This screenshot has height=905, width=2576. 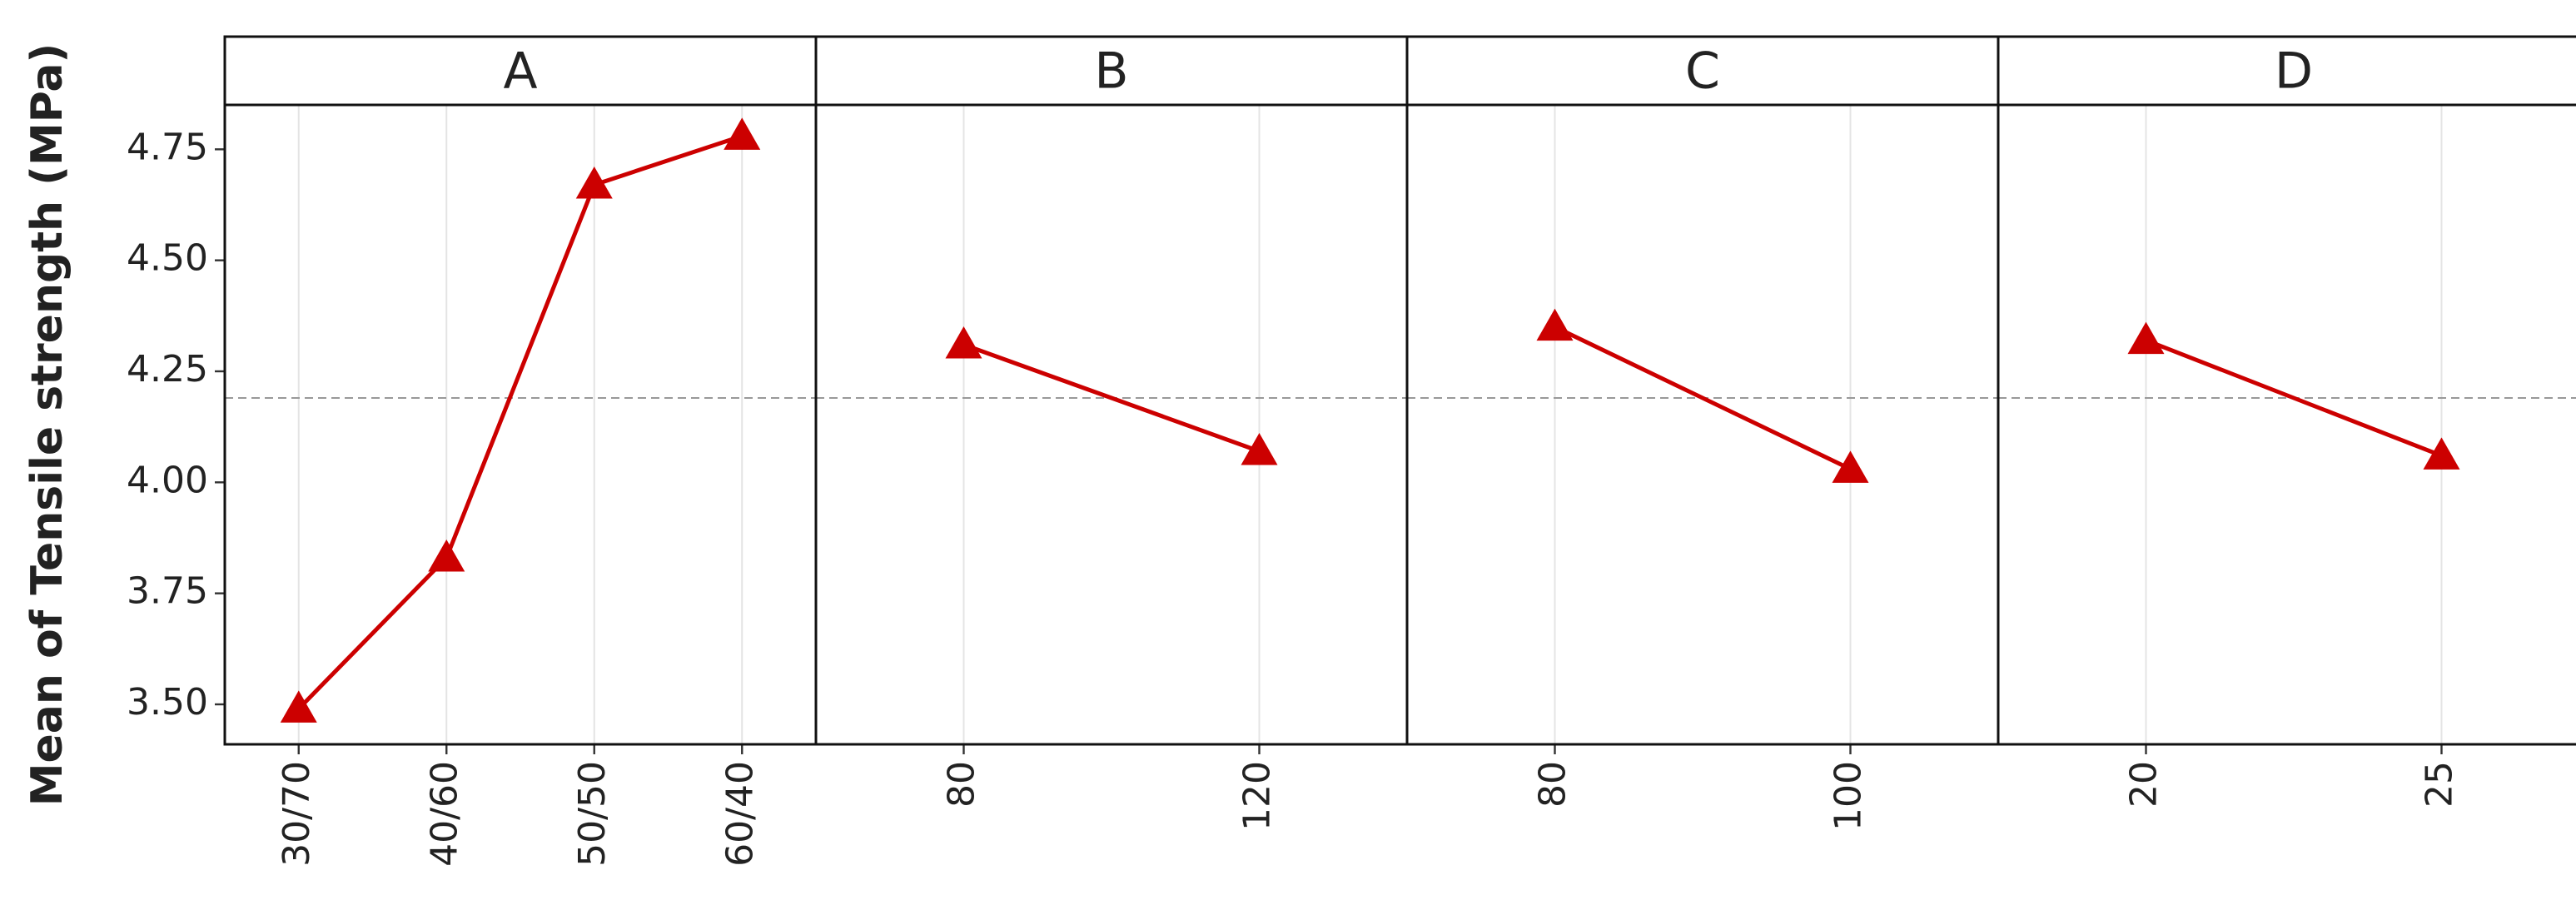 I want to click on x-tick-label: 120, so click(x=1257, y=796).